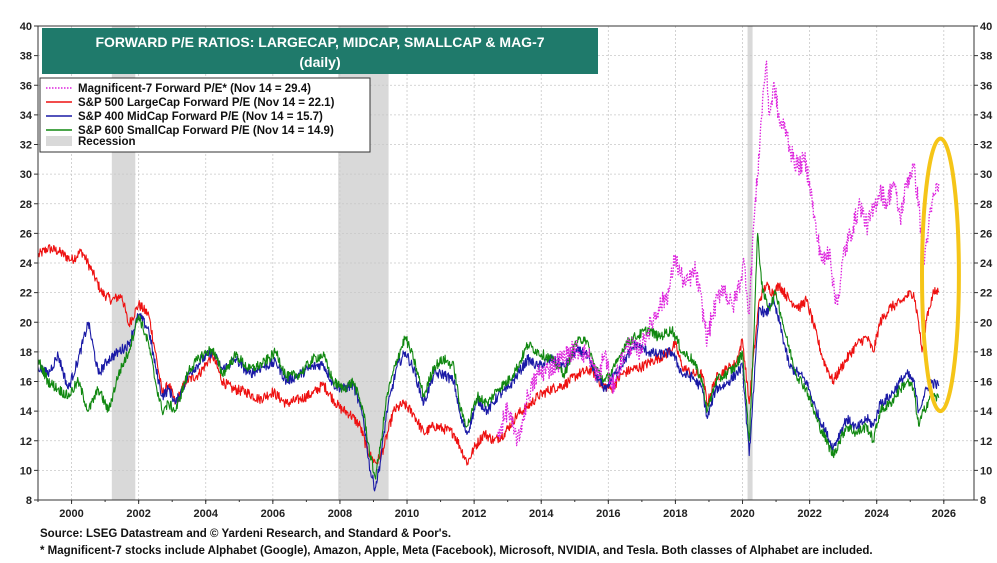 The image size is (997, 563). Describe the element at coordinates (986, 116) in the screenshot. I see `y-tick-label-right: 34` at that location.